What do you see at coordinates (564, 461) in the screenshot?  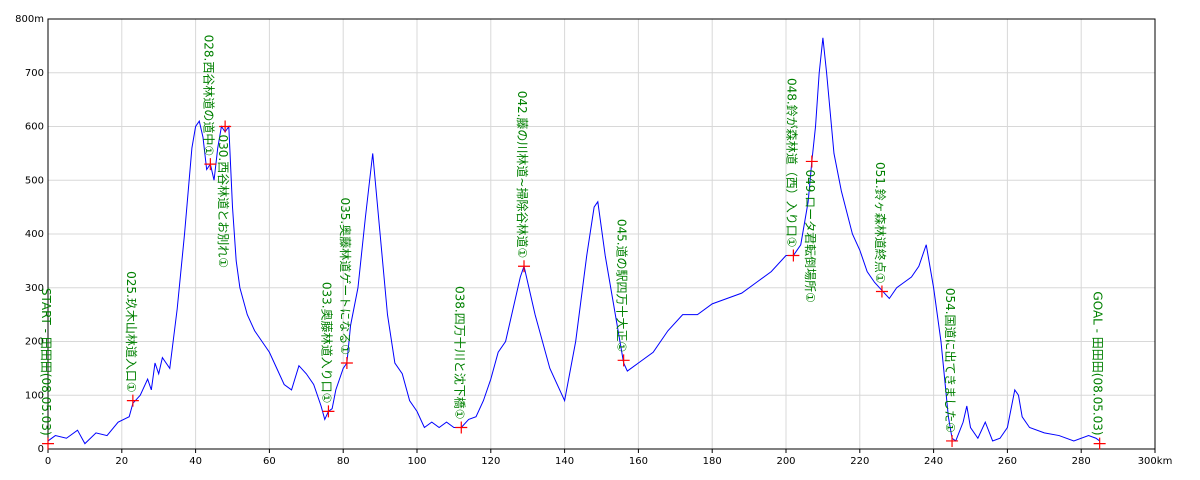 I see `x-tick-label: 140` at bounding box center [564, 461].